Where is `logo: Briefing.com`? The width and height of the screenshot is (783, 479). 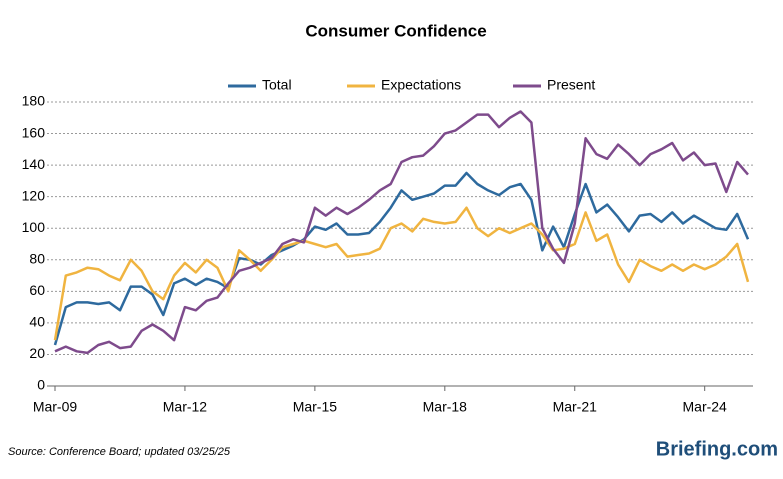
logo: Briefing.com is located at coordinates (717, 449).